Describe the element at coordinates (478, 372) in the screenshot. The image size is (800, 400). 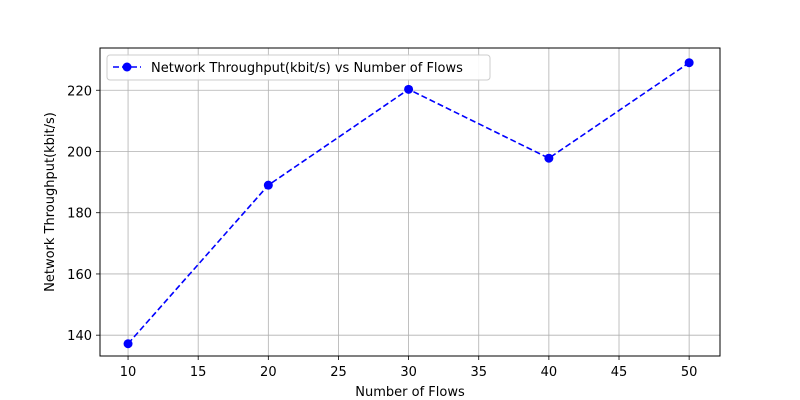
I see `x-tick-label: 35` at that location.